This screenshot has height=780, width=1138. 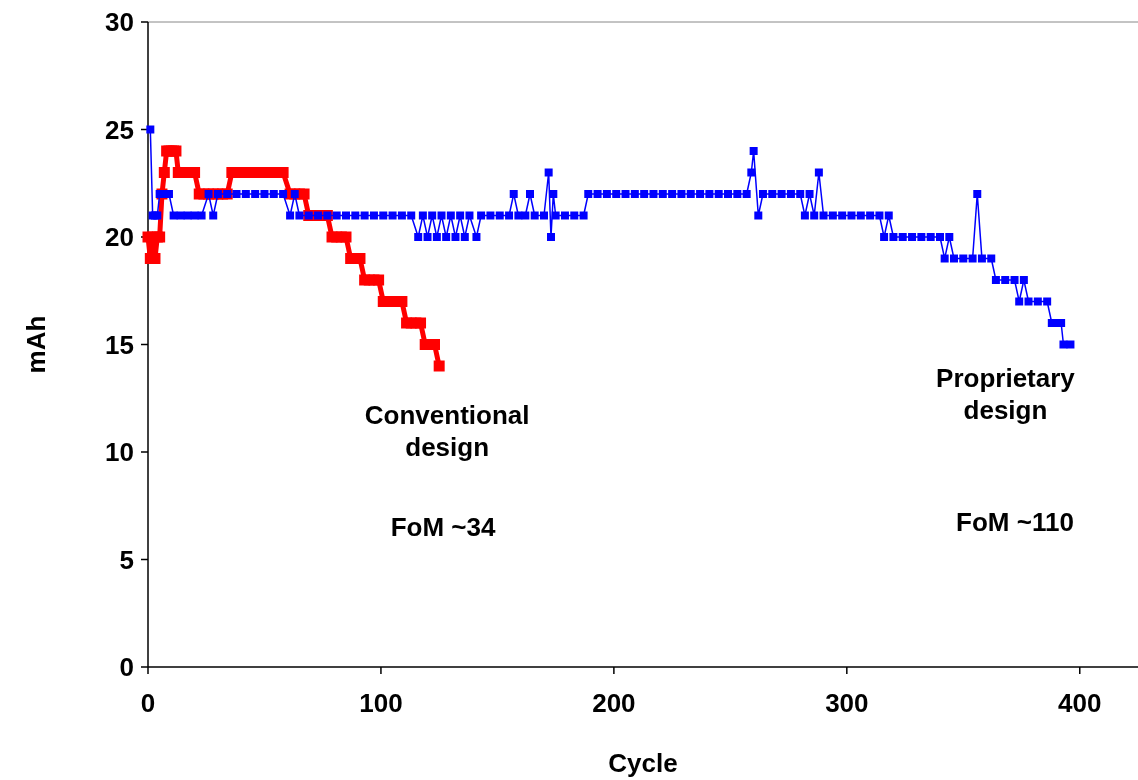 What do you see at coordinates (119, 129) in the screenshot?
I see `y-tick-label: 25` at bounding box center [119, 129].